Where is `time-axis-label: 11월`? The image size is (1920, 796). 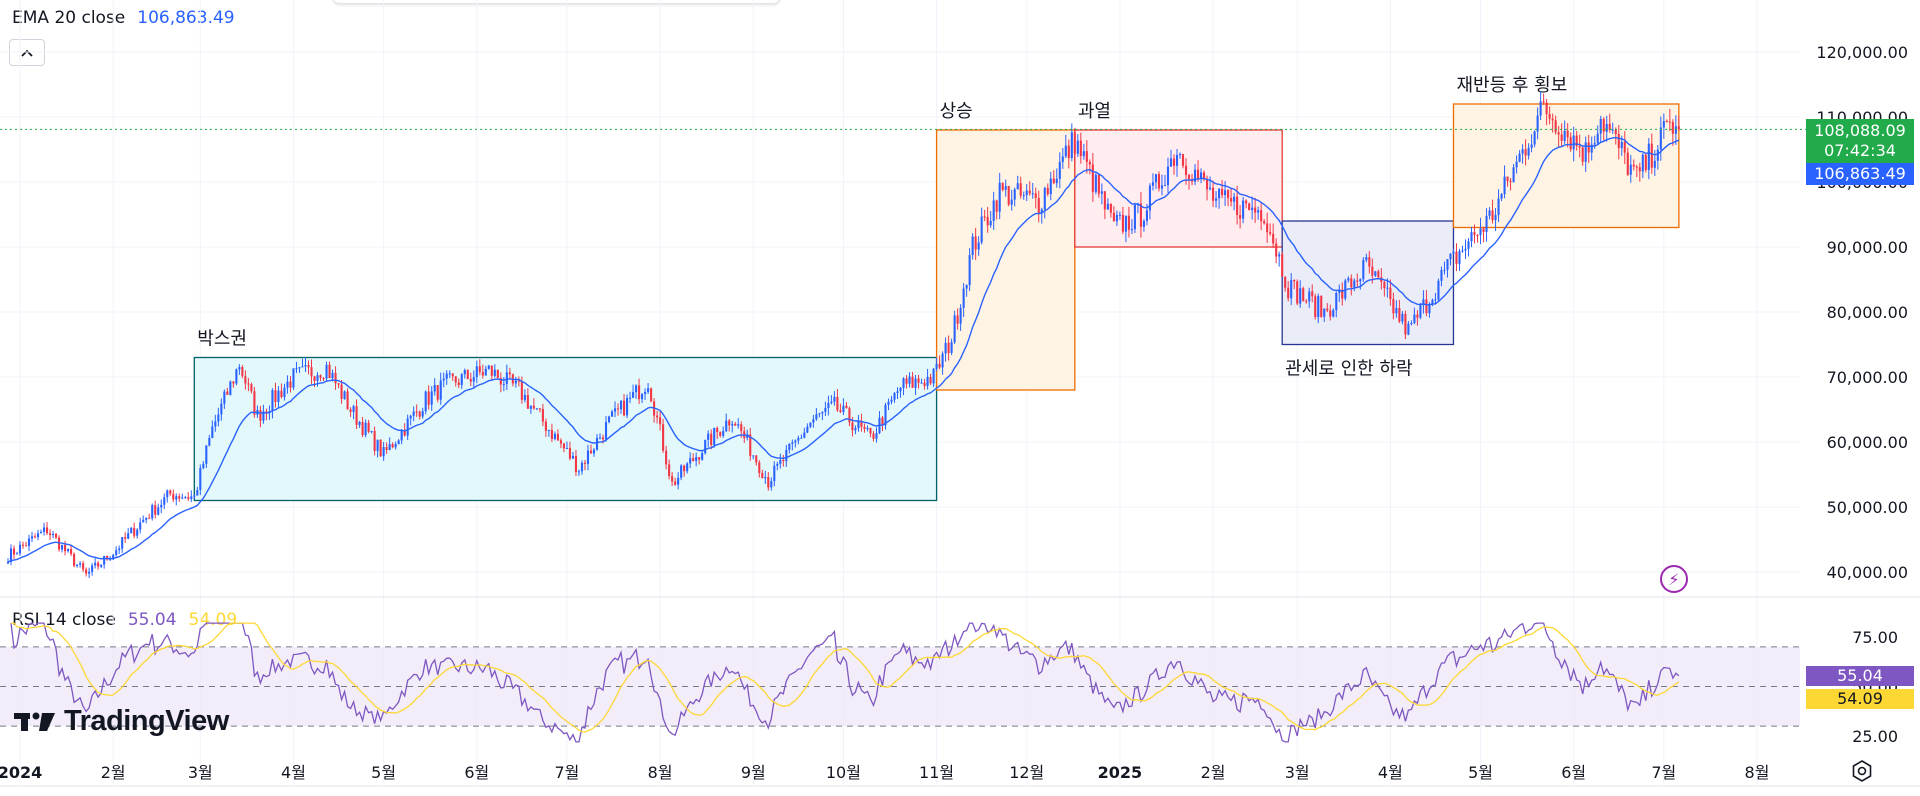
time-axis-label: 11월 is located at coordinates (936, 772).